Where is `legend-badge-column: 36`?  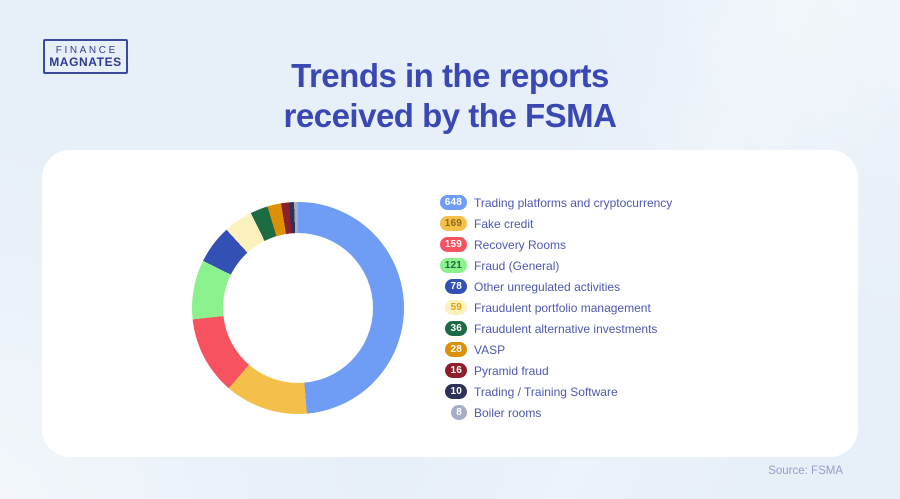
legend-badge-column: 36 is located at coordinates (452, 328).